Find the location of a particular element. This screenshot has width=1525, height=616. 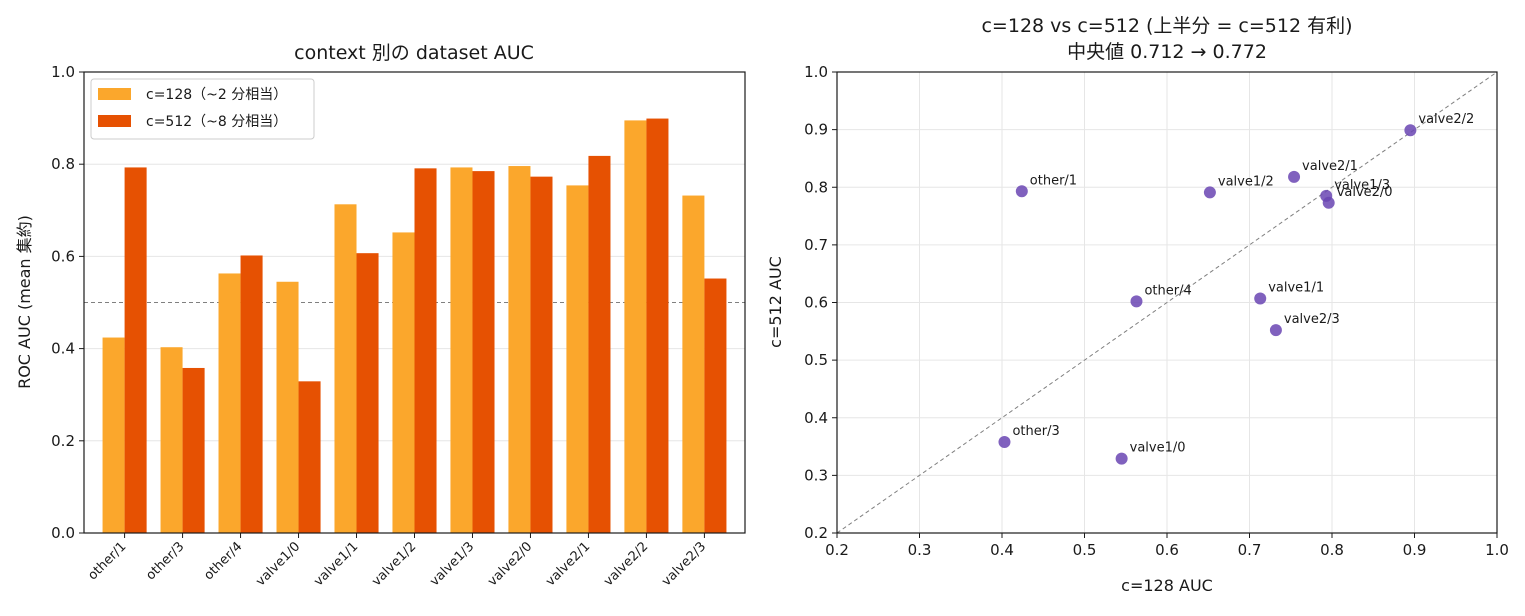

bar-chart-y-axis-title: ROC AUC (mean 集約) is located at coordinates (24, 302).